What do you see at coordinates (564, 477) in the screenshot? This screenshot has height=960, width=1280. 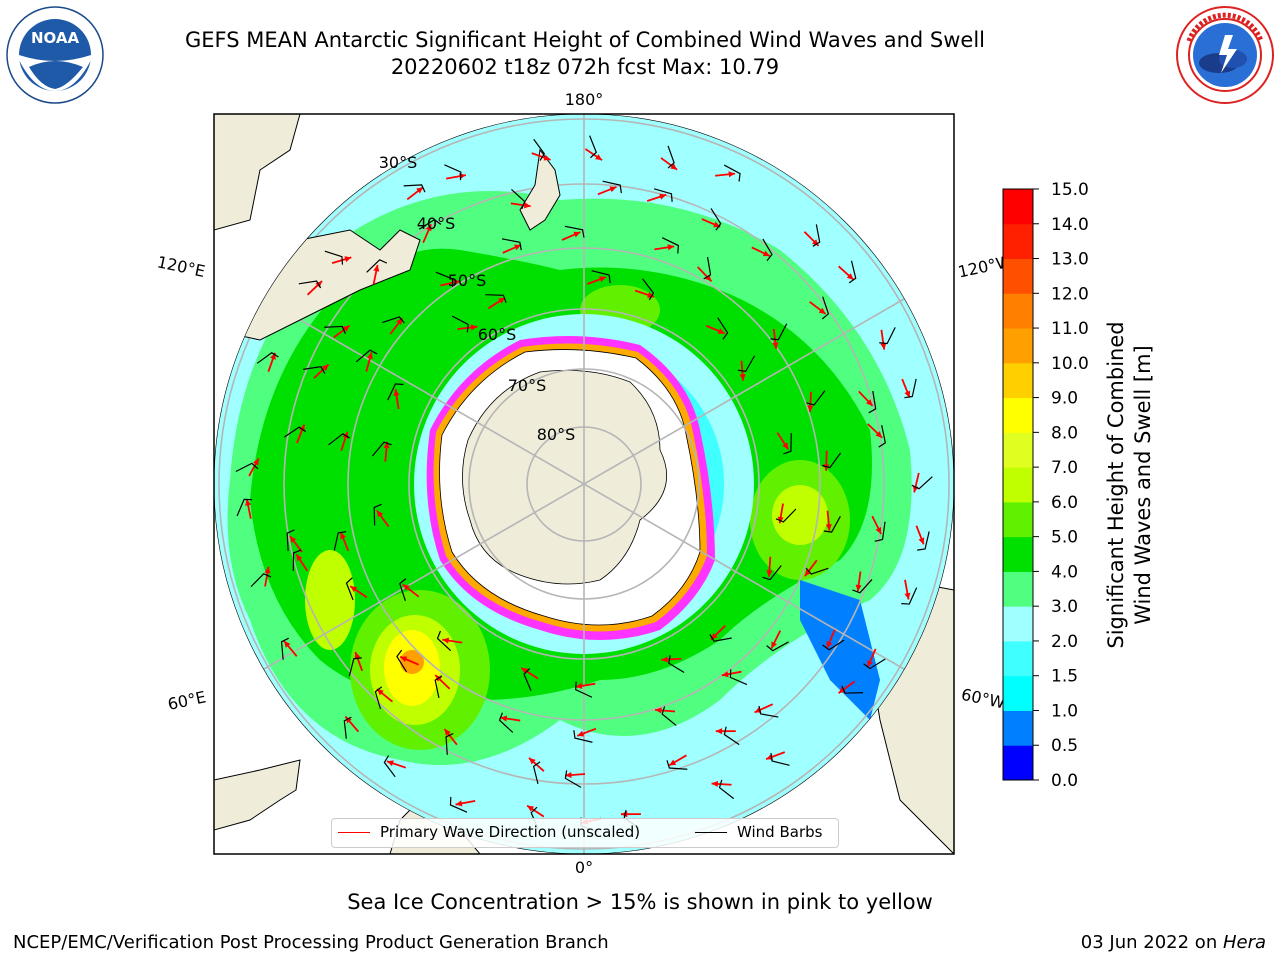 I see `antarctica-land` at bounding box center [564, 477].